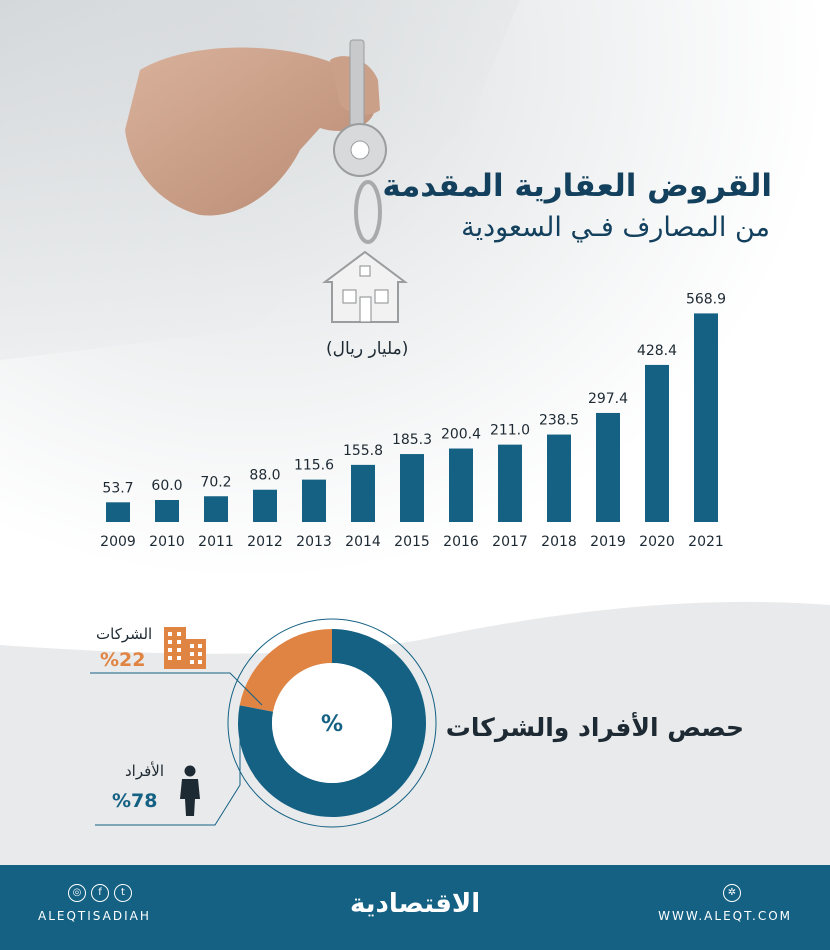 Image resolution: width=830 pixels, height=950 pixels. I want to click on bar-2018, so click(559, 478).